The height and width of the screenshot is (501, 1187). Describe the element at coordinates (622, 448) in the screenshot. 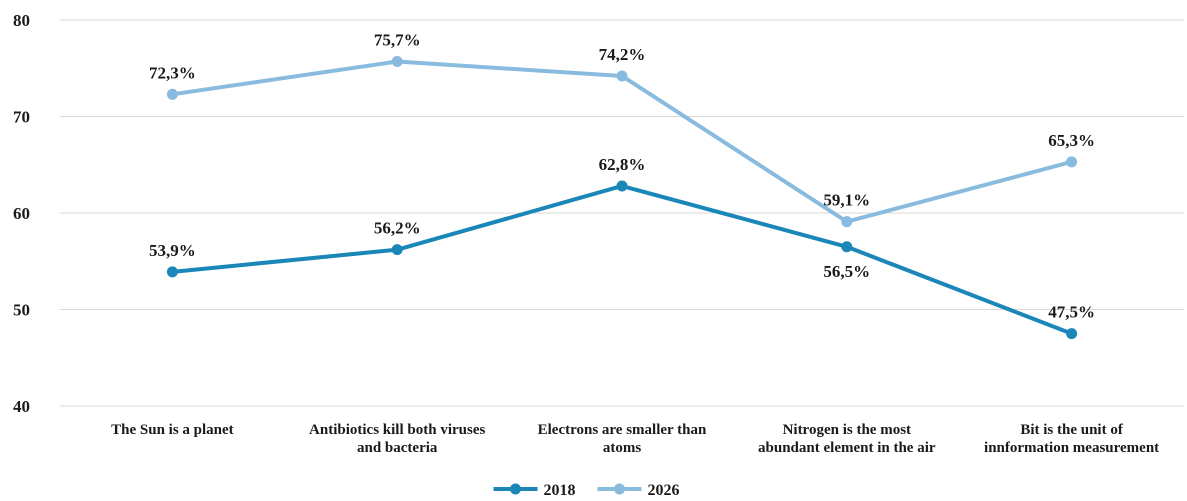

I see `x-category-label: atoms` at that location.